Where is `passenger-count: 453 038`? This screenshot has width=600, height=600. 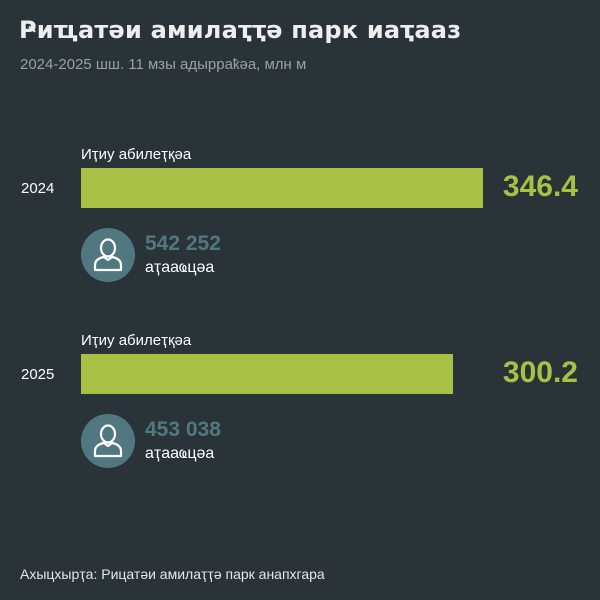
passenger-count: 453 038 is located at coordinates (183, 429).